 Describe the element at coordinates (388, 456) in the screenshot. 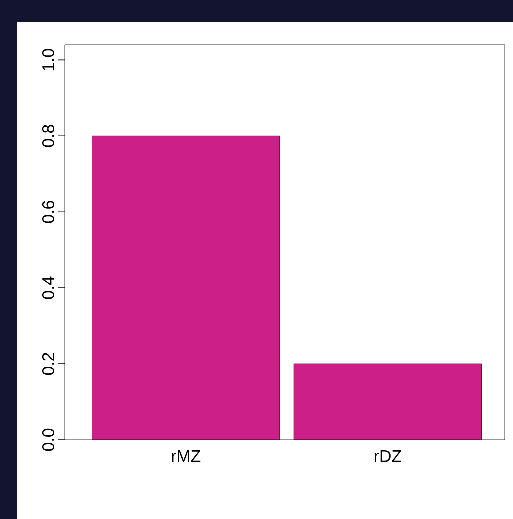

I see `x-tick-label: rDZ` at that location.